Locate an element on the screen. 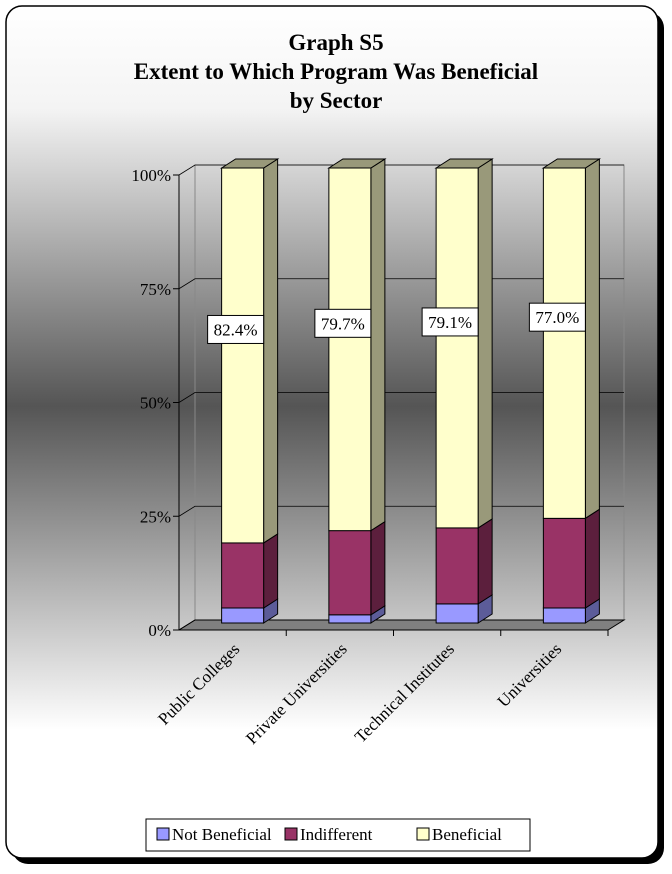 Image resolution: width=672 pixels, height=874 pixels. chart-title: Extent to Which Program Was Beneficial is located at coordinates (336, 71).